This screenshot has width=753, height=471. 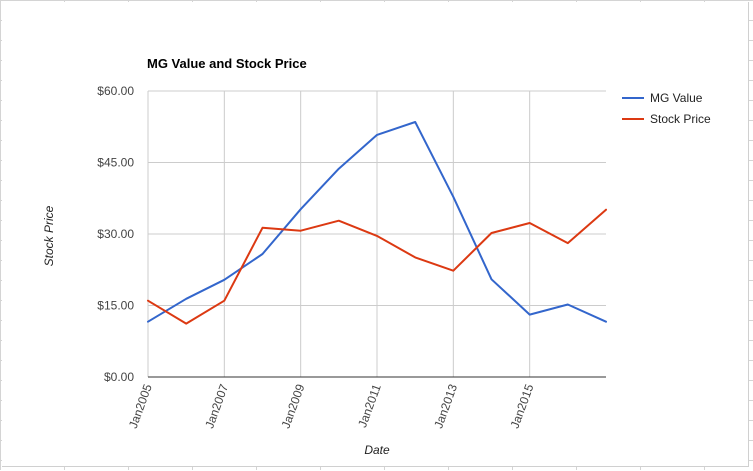 What do you see at coordinates (140, 406) in the screenshot?
I see `x-tick-label: Jan2005` at bounding box center [140, 406].